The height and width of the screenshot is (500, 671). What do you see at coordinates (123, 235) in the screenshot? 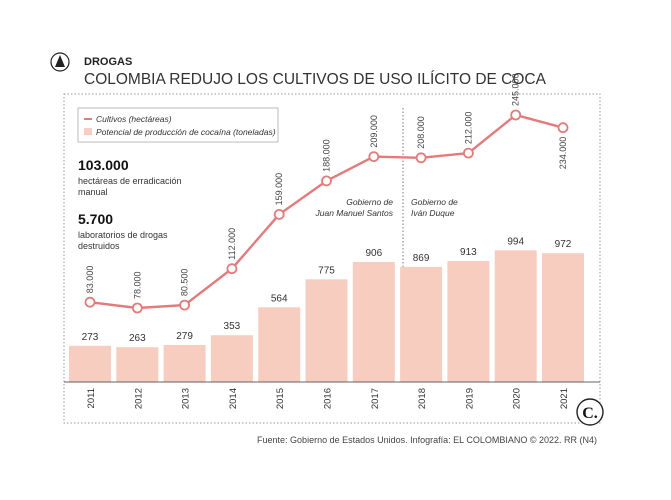
I see `stat-labs-line1: laboratorios de drogas` at bounding box center [123, 235].